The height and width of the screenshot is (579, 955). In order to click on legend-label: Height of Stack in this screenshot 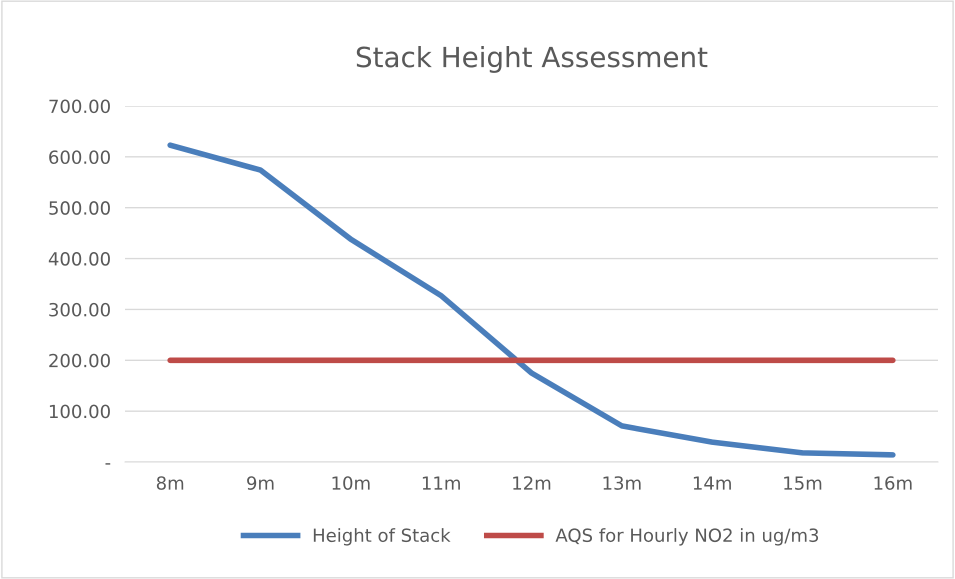, I will do `click(382, 537)`.